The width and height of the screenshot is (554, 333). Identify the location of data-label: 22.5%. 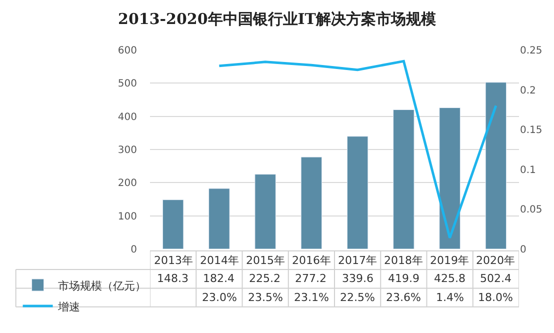
(357, 297).